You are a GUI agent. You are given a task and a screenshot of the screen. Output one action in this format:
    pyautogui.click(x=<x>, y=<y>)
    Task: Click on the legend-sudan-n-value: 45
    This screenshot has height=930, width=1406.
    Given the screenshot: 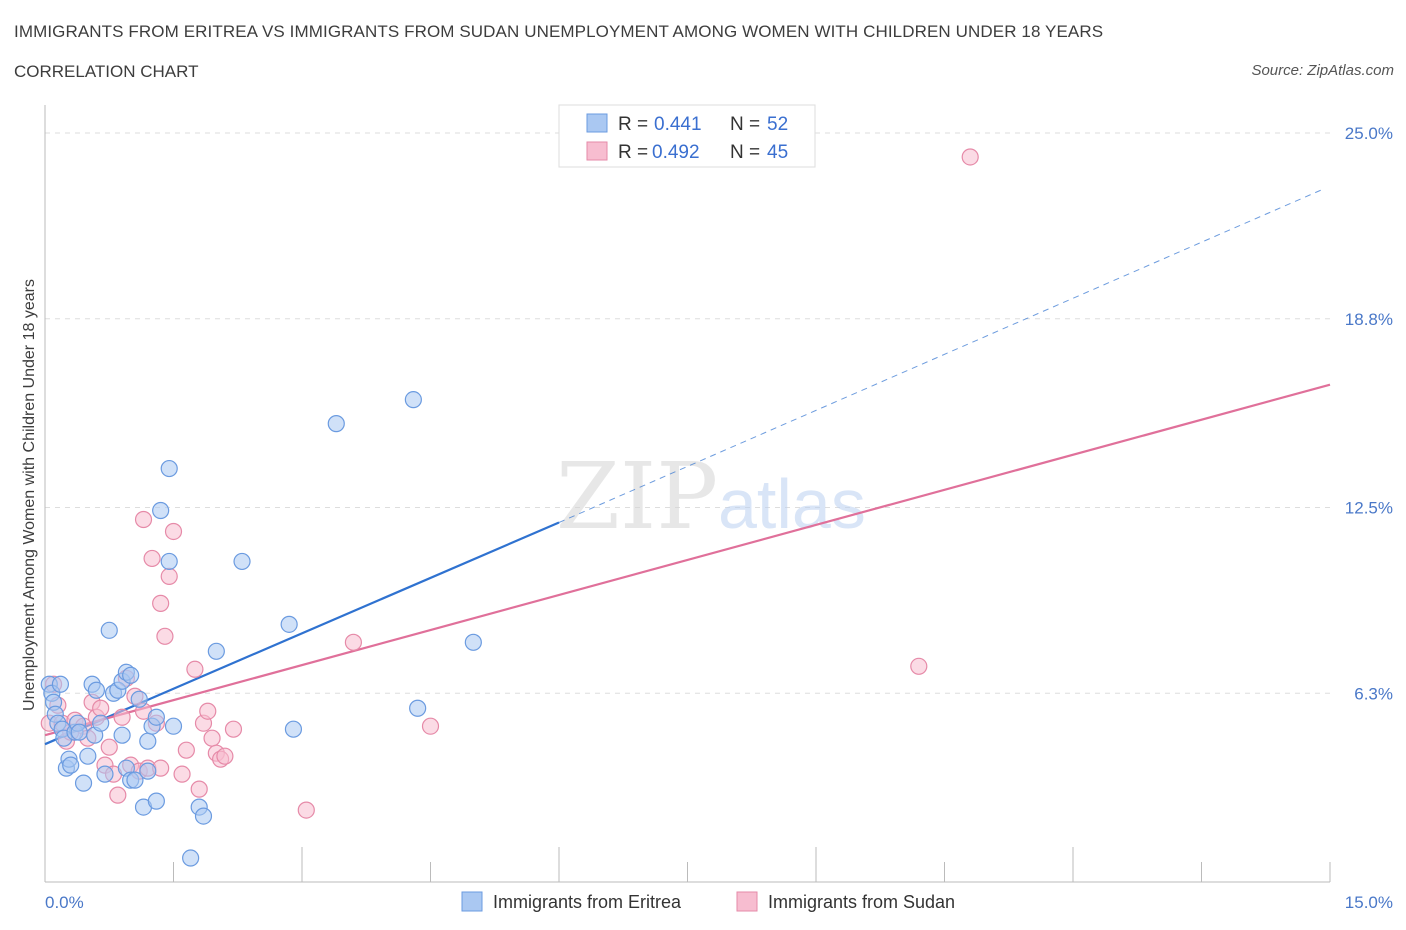 What is the action you would take?
    pyautogui.click(x=777, y=152)
    